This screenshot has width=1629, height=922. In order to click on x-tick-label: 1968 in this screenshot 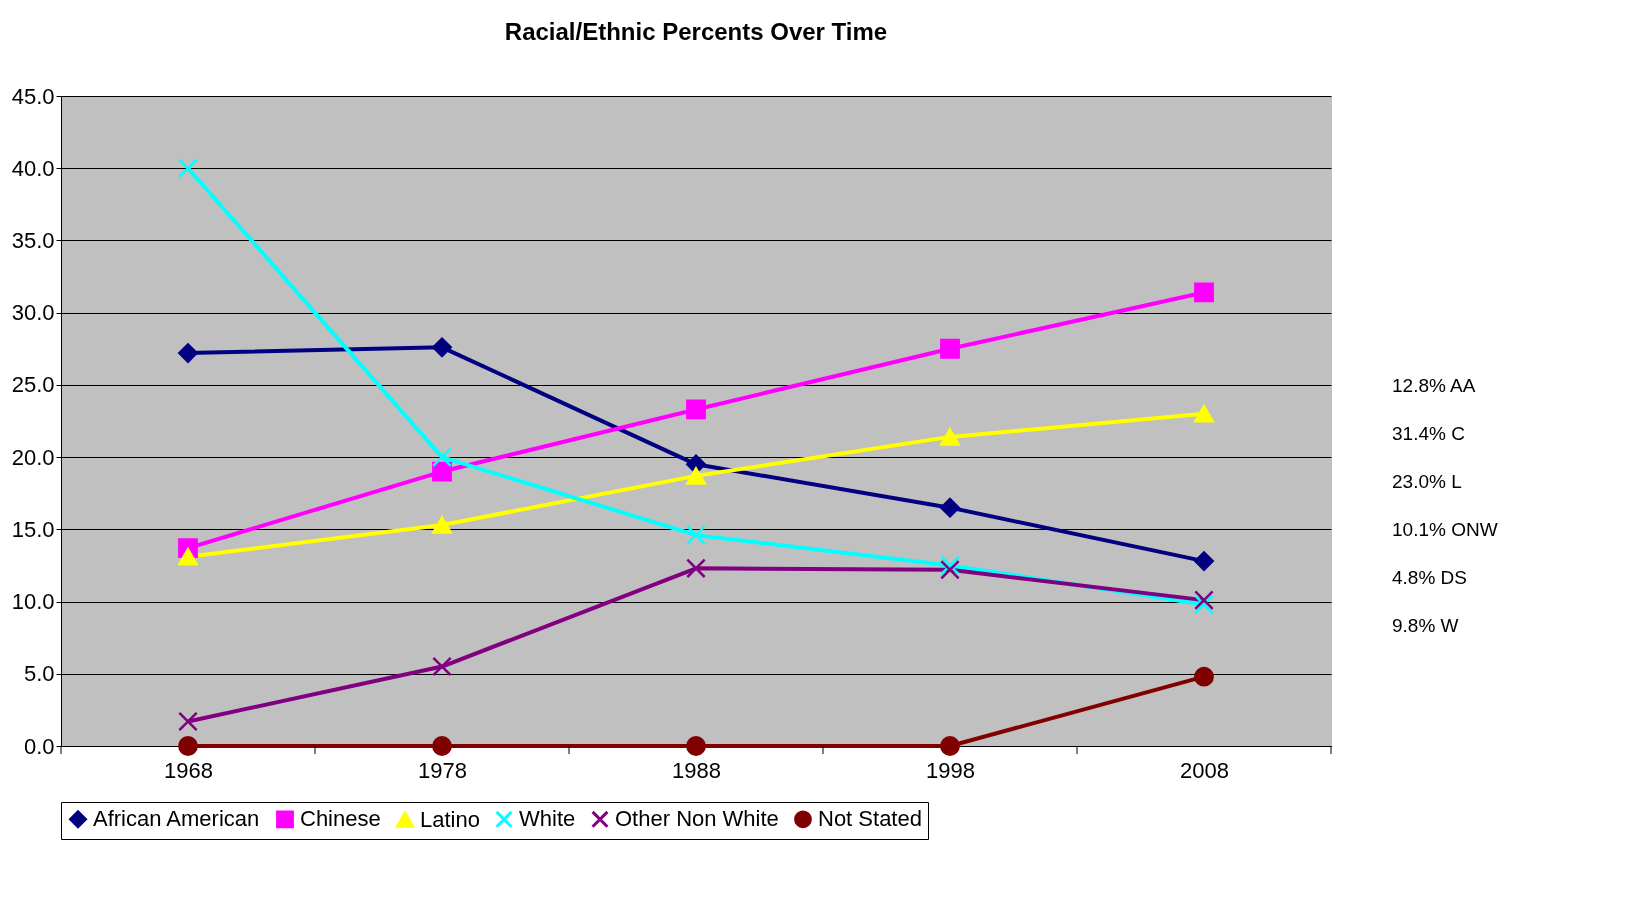, I will do `click(188, 770)`.